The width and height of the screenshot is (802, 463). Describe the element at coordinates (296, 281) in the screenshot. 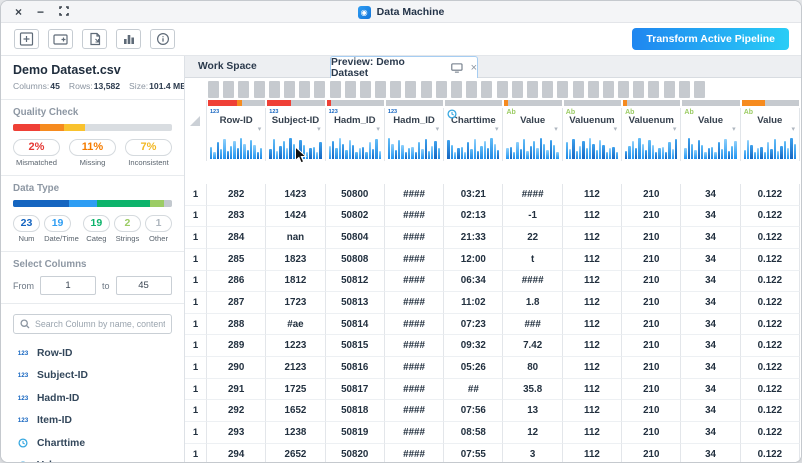

I see `table-cell: 1812` at that location.